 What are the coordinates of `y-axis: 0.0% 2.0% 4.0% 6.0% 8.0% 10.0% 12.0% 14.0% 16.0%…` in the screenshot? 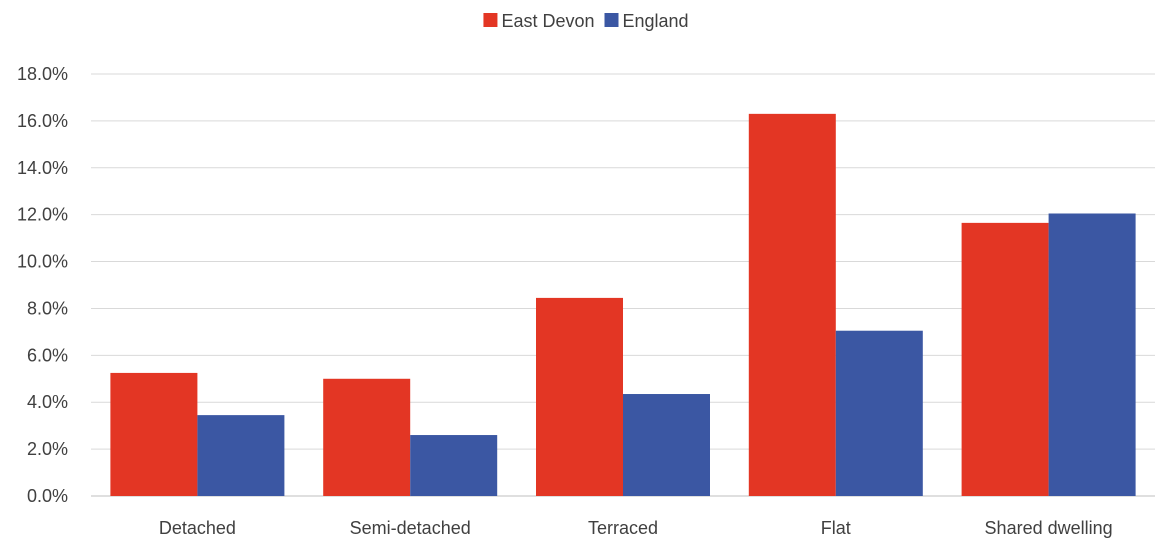 It's located at (42, 285).